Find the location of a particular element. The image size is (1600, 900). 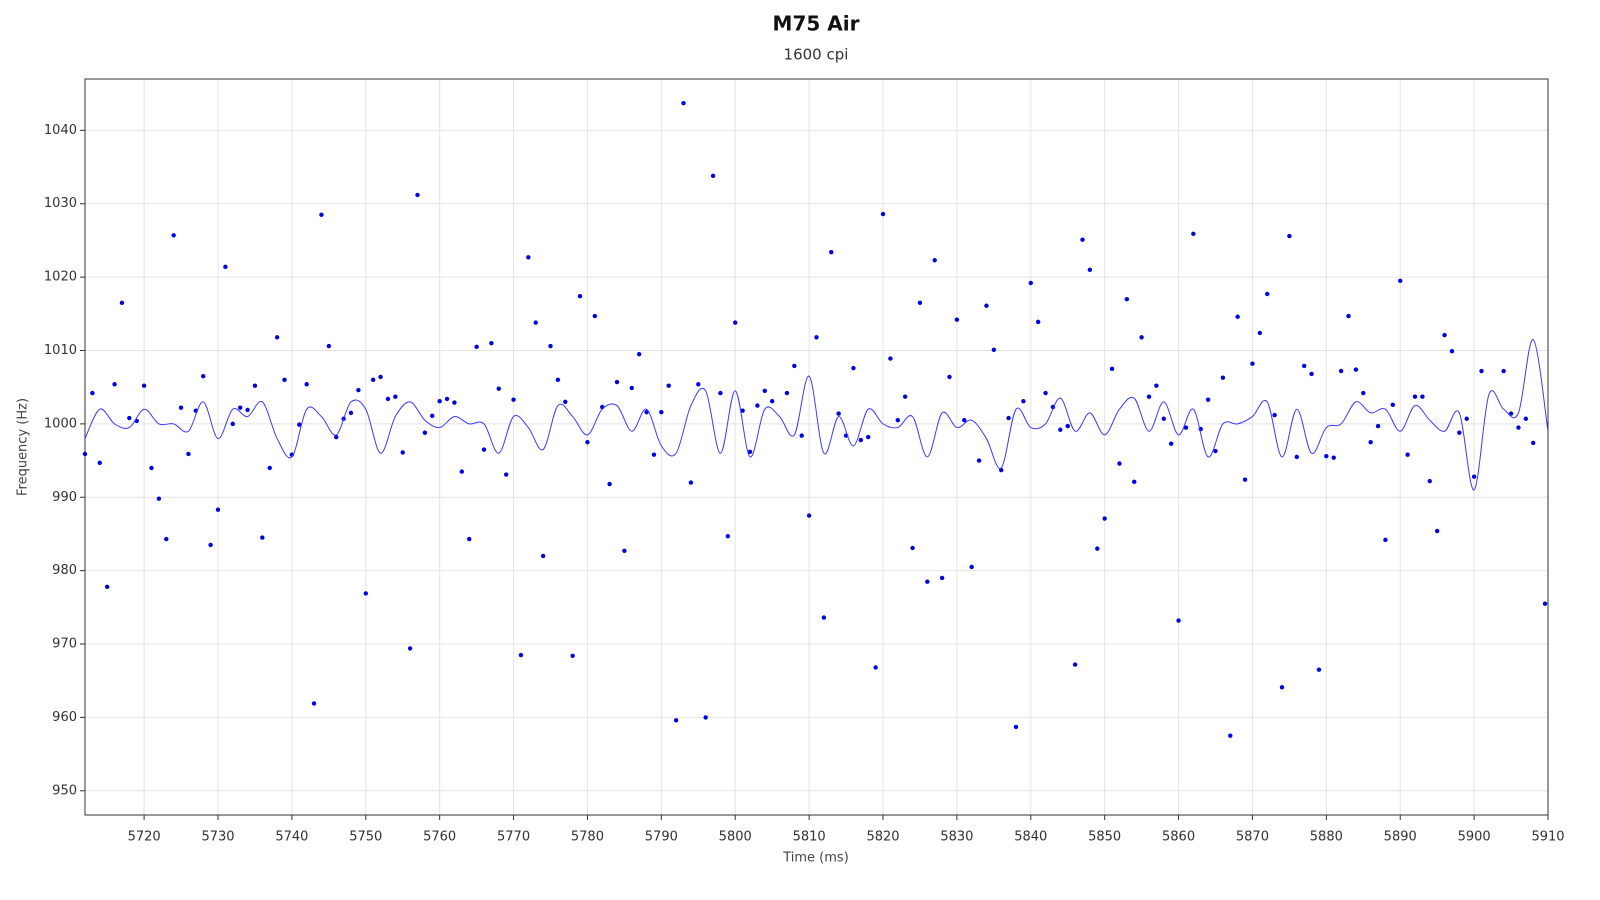

x-tick-label: 5860 is located at coordinates (1178, 837).